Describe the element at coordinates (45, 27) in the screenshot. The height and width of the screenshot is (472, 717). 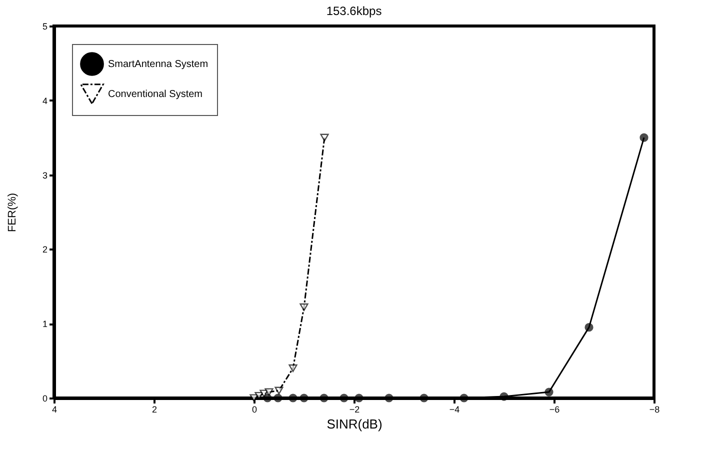
I see `y-tick-label: 5` at that location.